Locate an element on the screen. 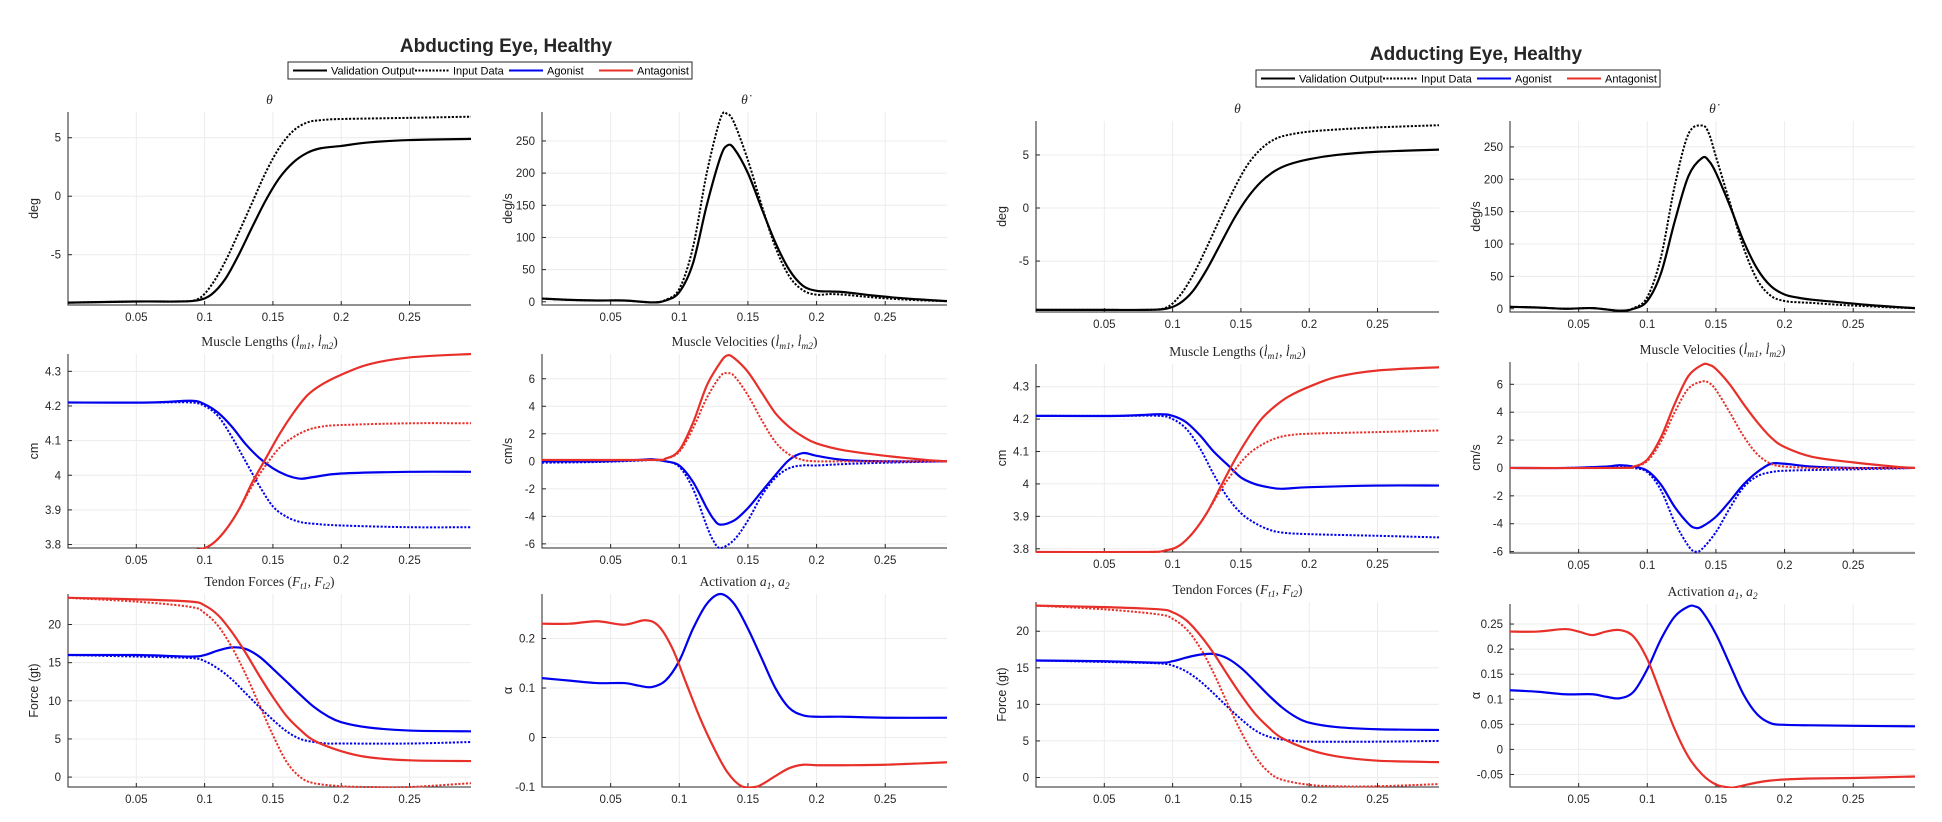 Image resolution: width=1942 pixels, height=822 pixels. y-tick-label: 0.25 is located at coordinates (1492, 625).